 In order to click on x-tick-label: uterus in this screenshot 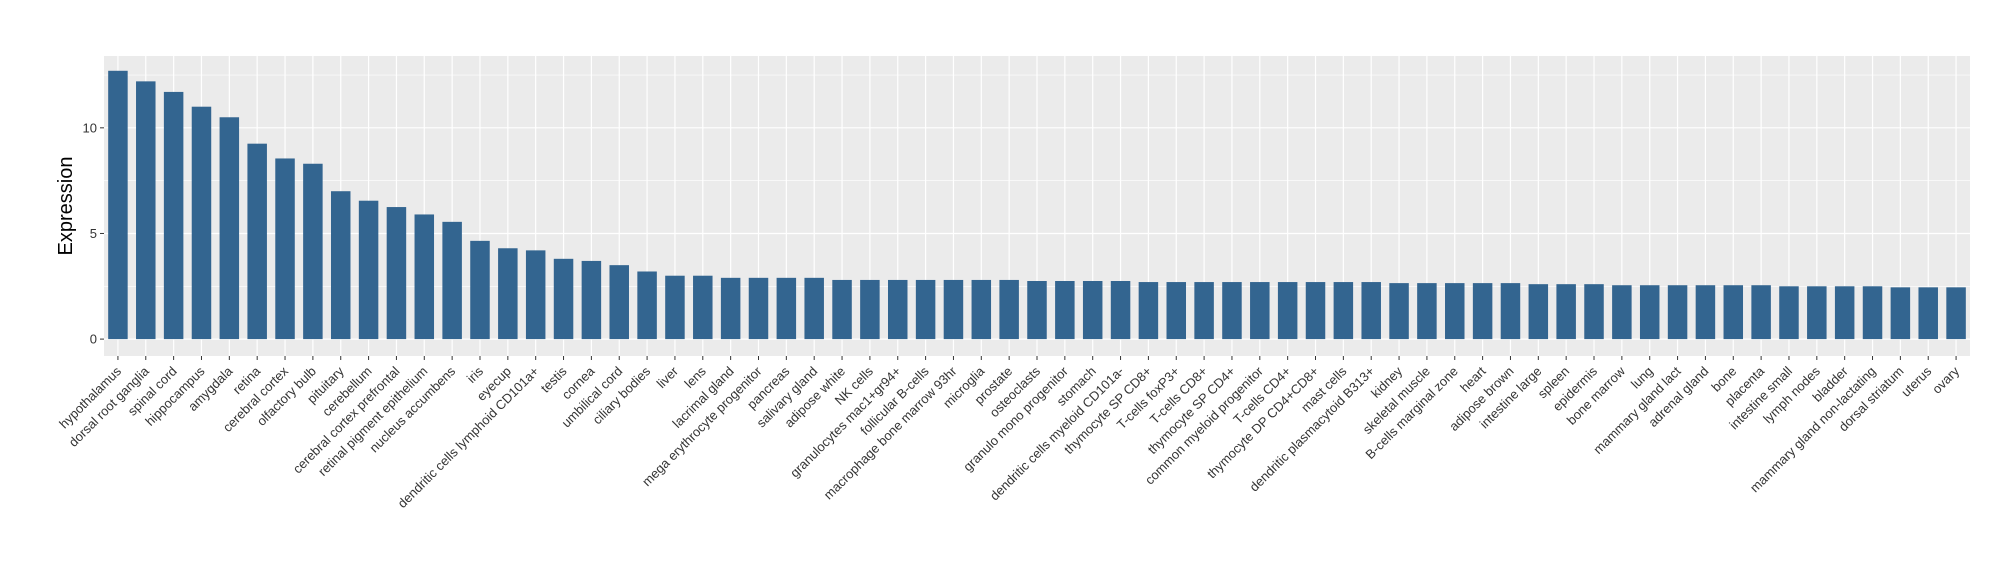, I will do `click(1916, 381)`.